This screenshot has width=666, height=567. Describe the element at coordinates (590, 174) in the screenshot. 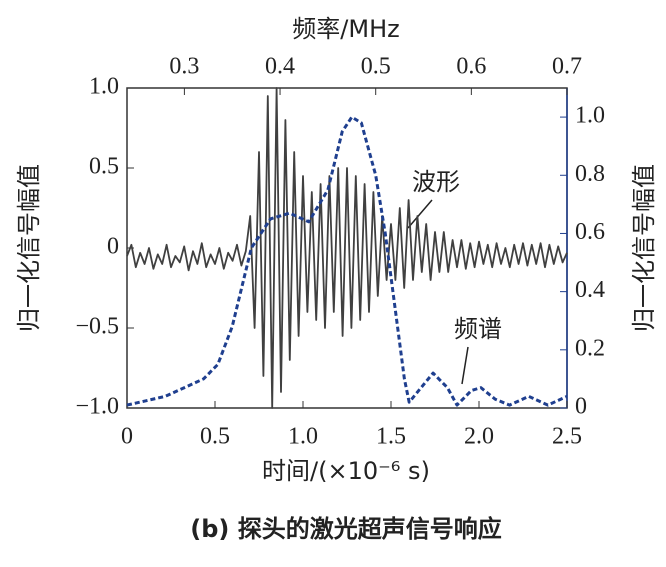

I see `y2-tick-label: 0.8` at that location.